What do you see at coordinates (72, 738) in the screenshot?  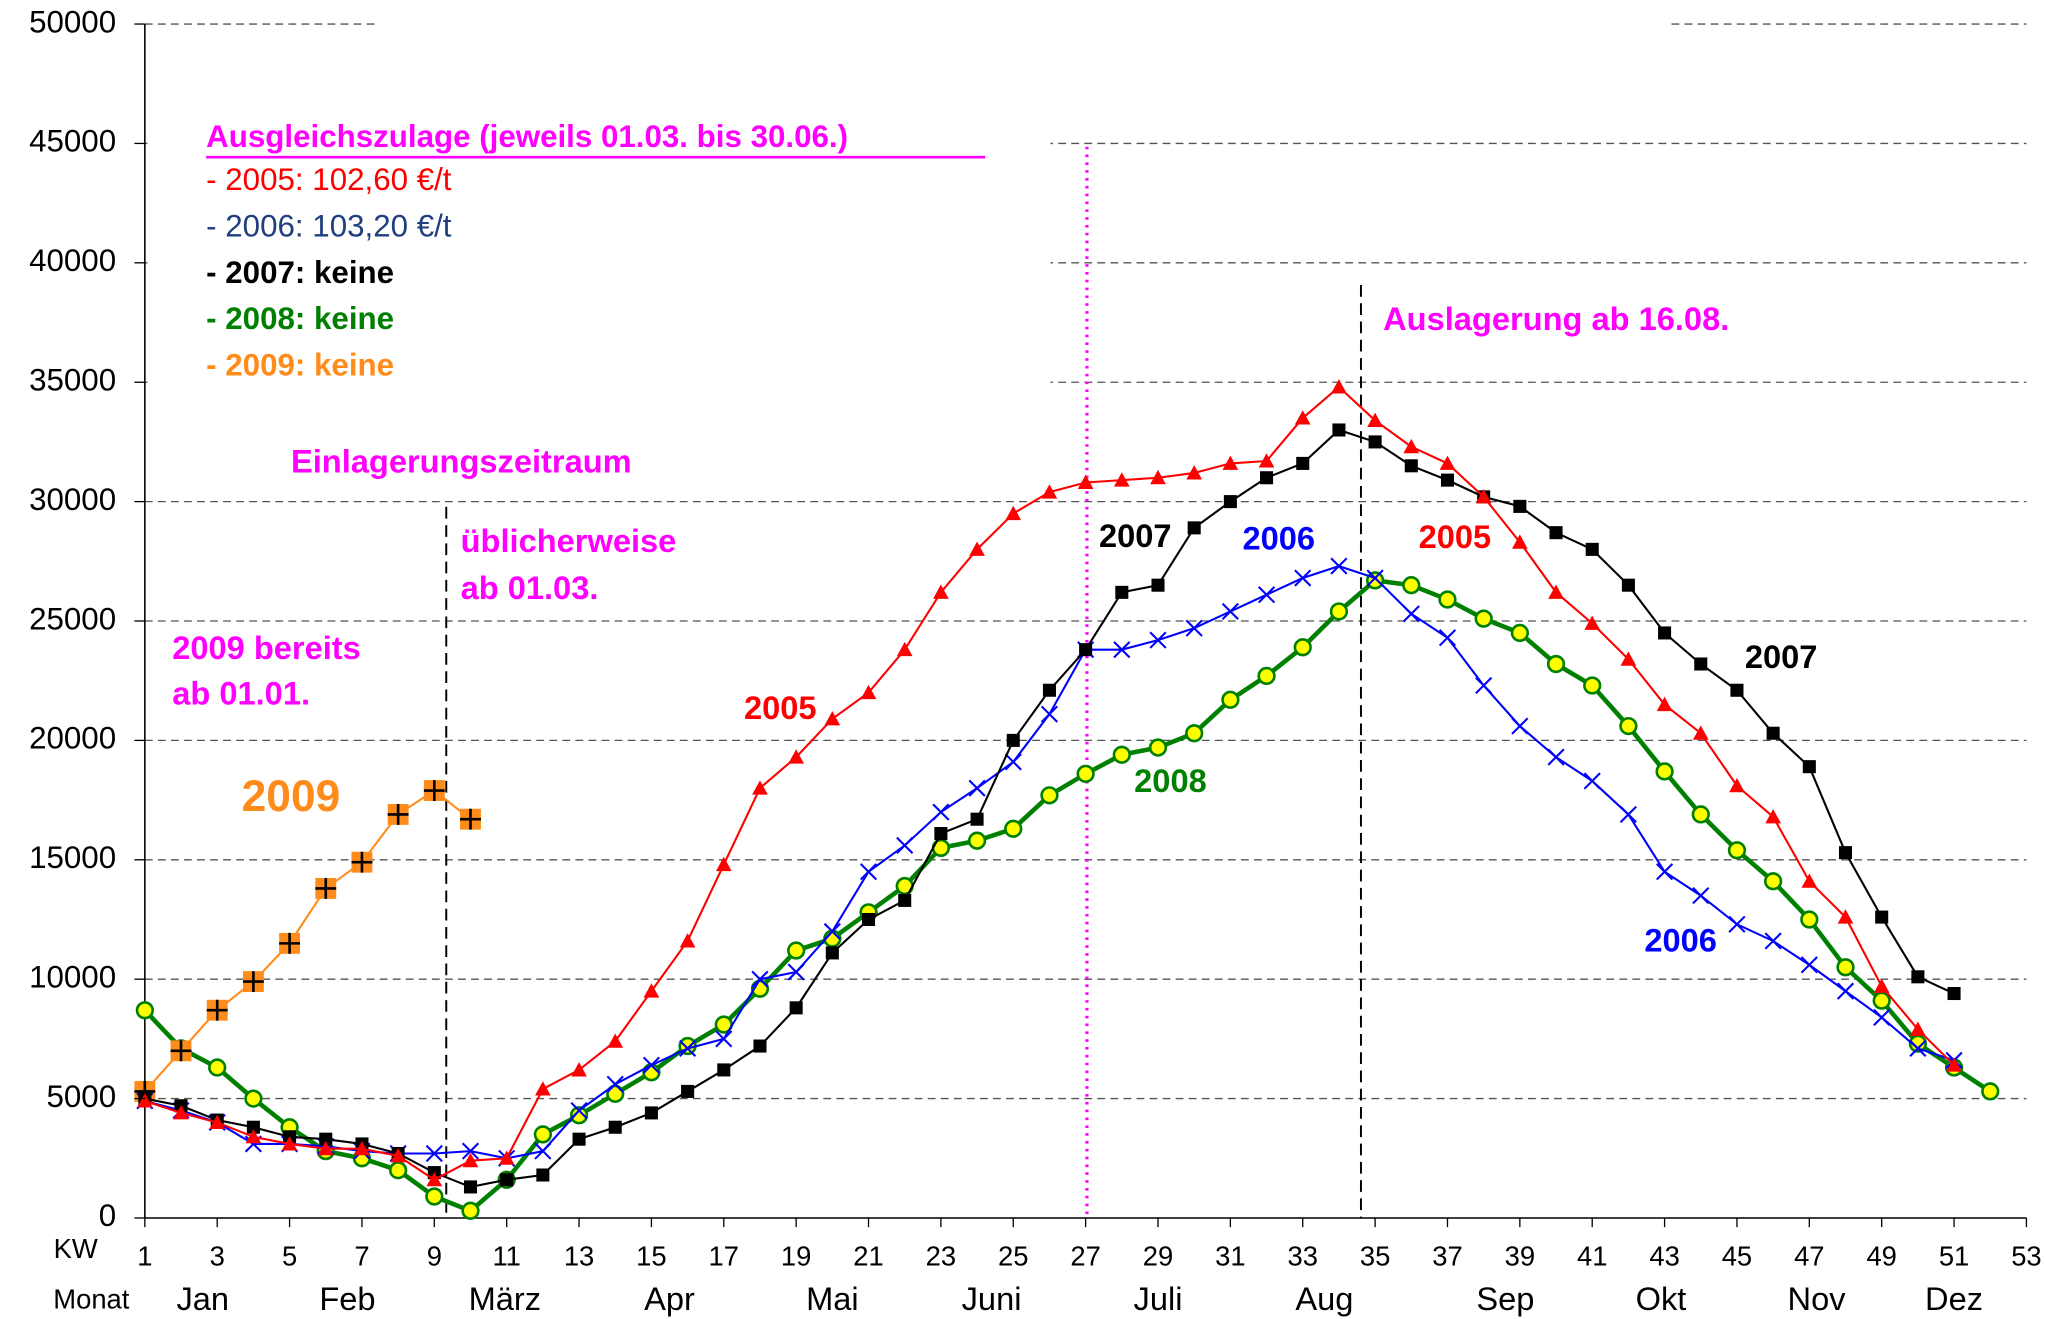 I see `y-tick-label: 20000` at bounding box center [72, 738].